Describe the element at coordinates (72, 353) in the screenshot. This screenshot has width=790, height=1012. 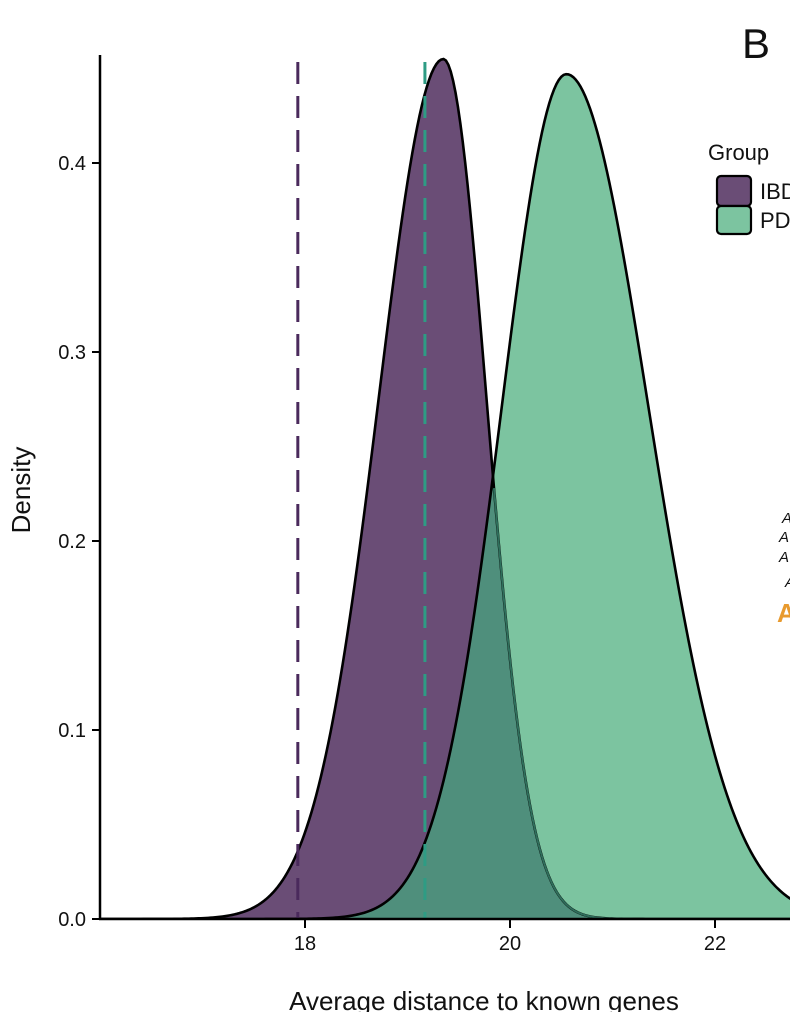
I see `y-tick-label-3: 0.3` at that location.